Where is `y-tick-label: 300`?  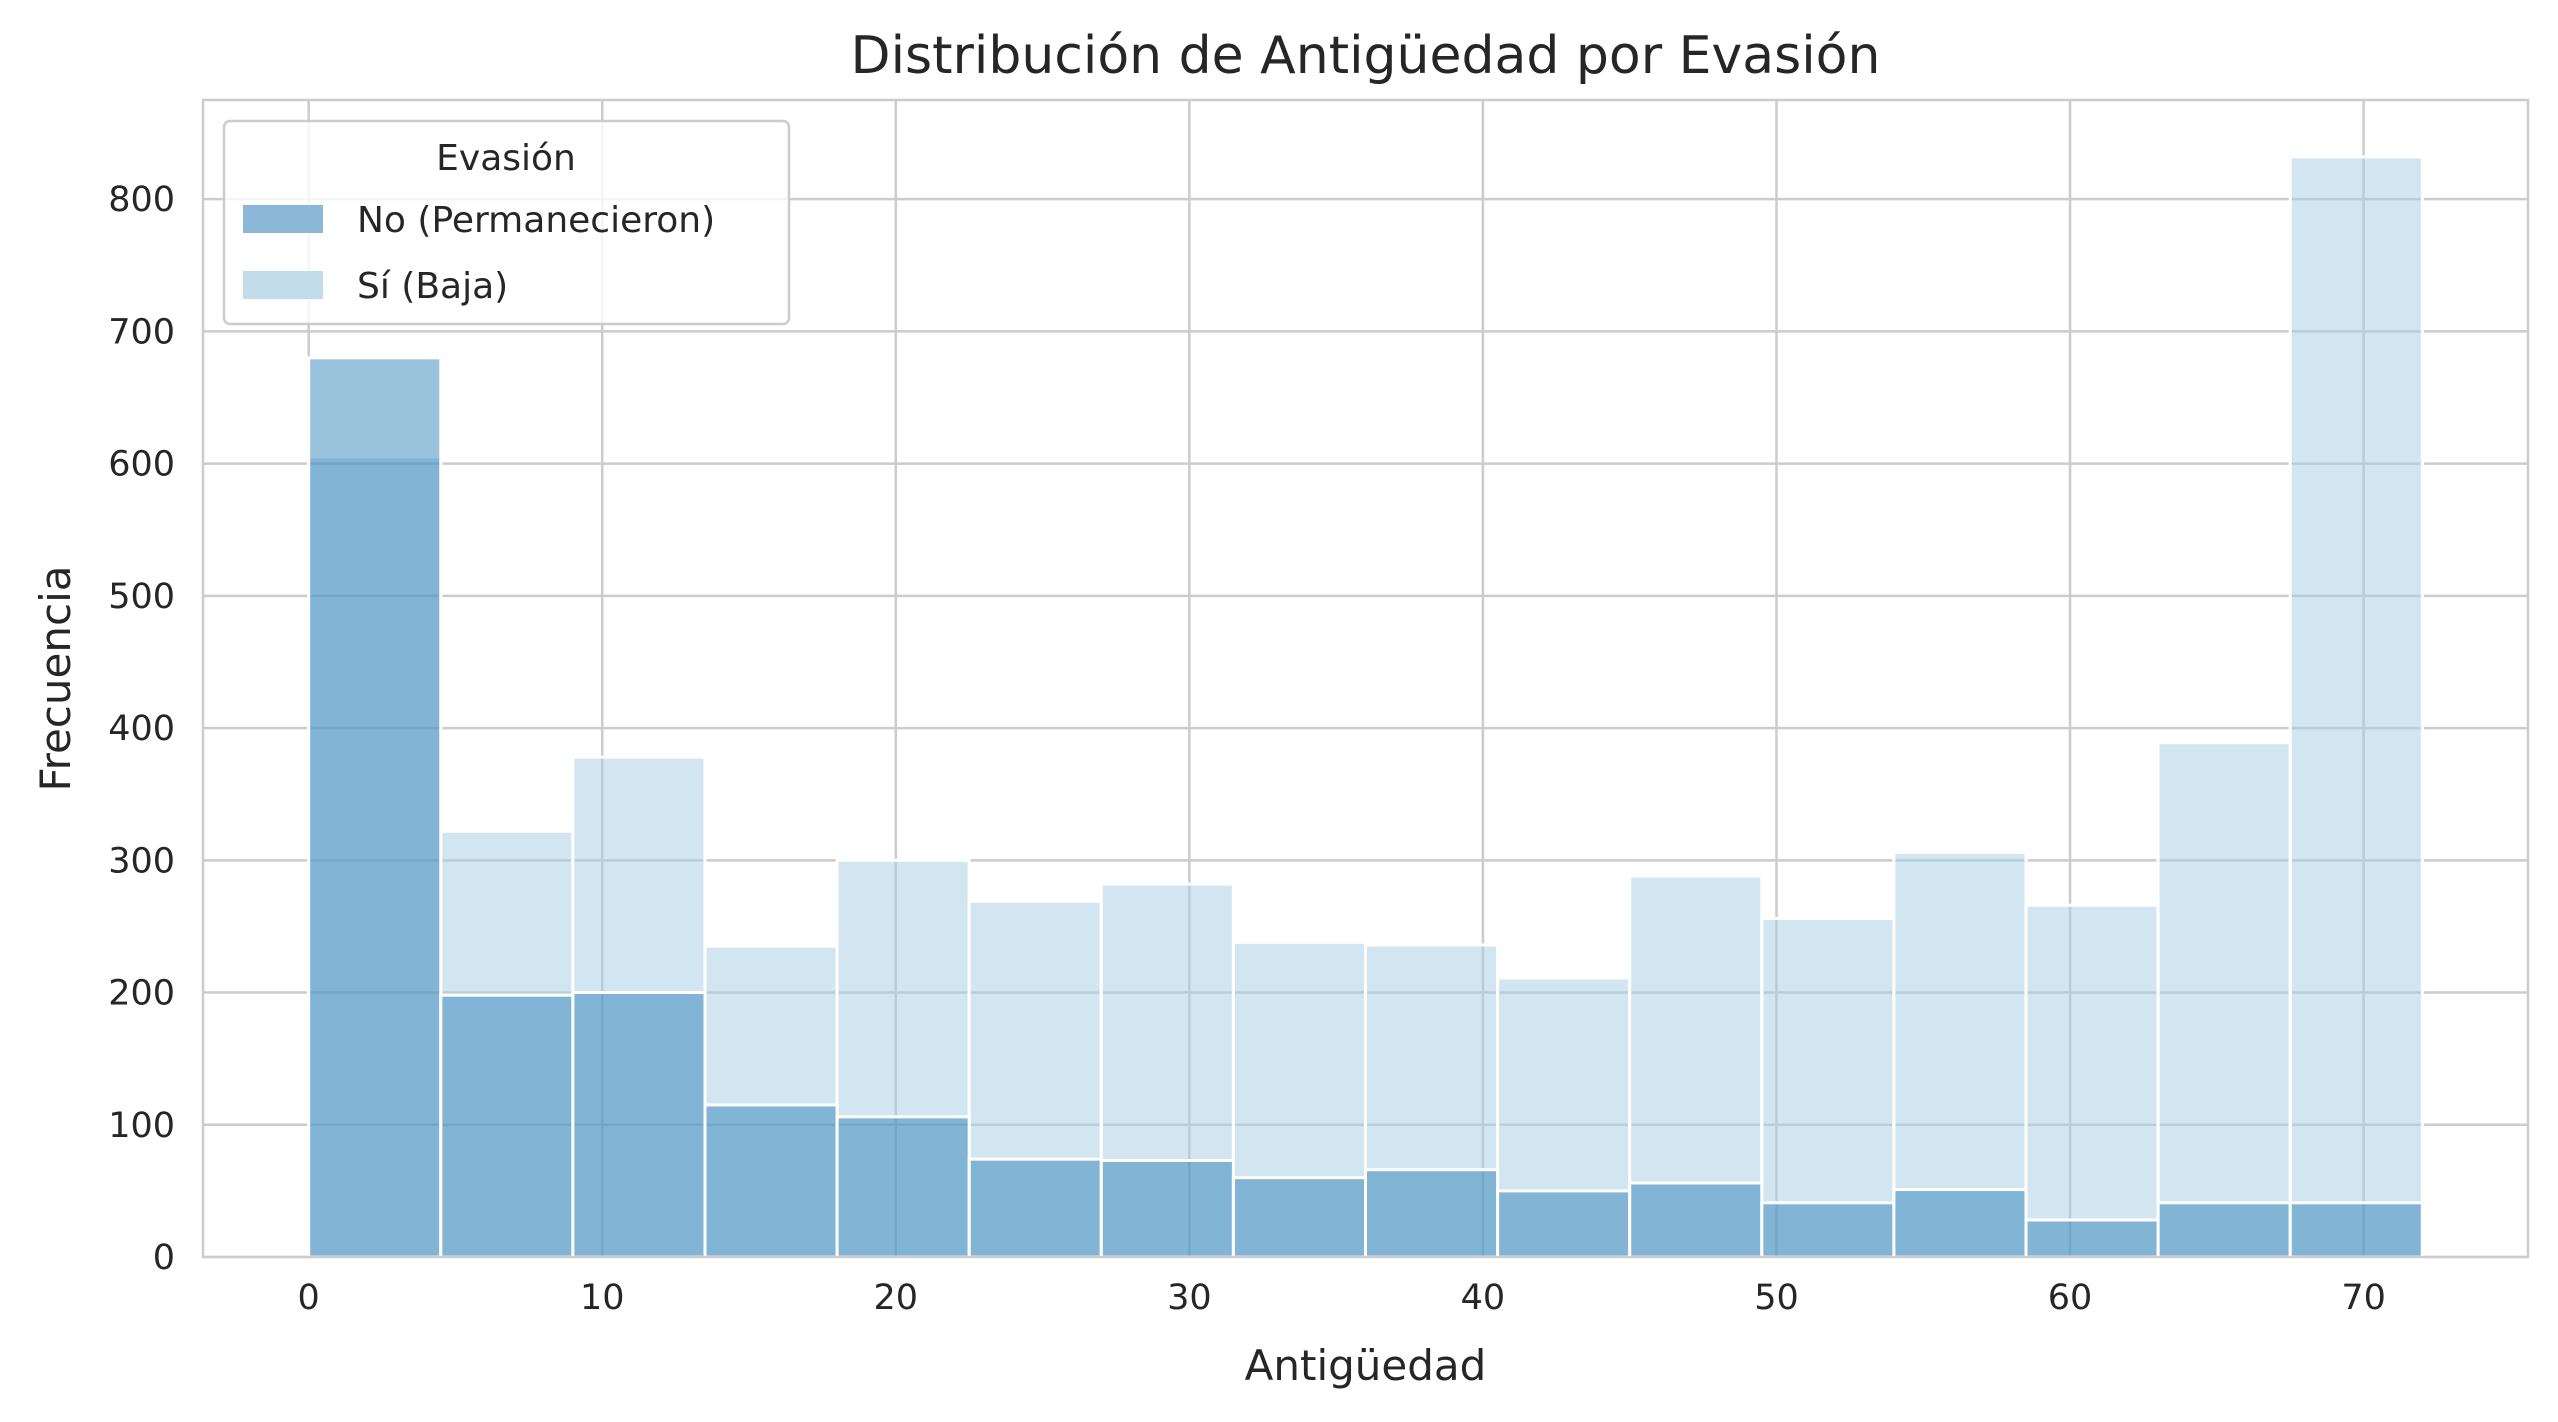 y-tick-label: 300 is located at coordinates (141, 861).